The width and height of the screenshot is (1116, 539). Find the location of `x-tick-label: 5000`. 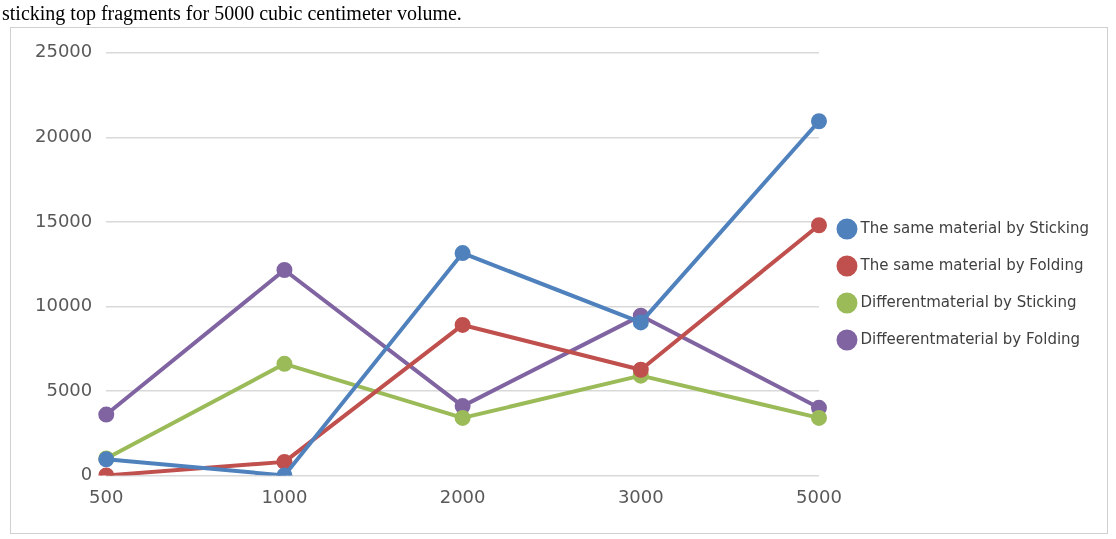

x-tick-label: 5000 is located at coordinates (819, 496).